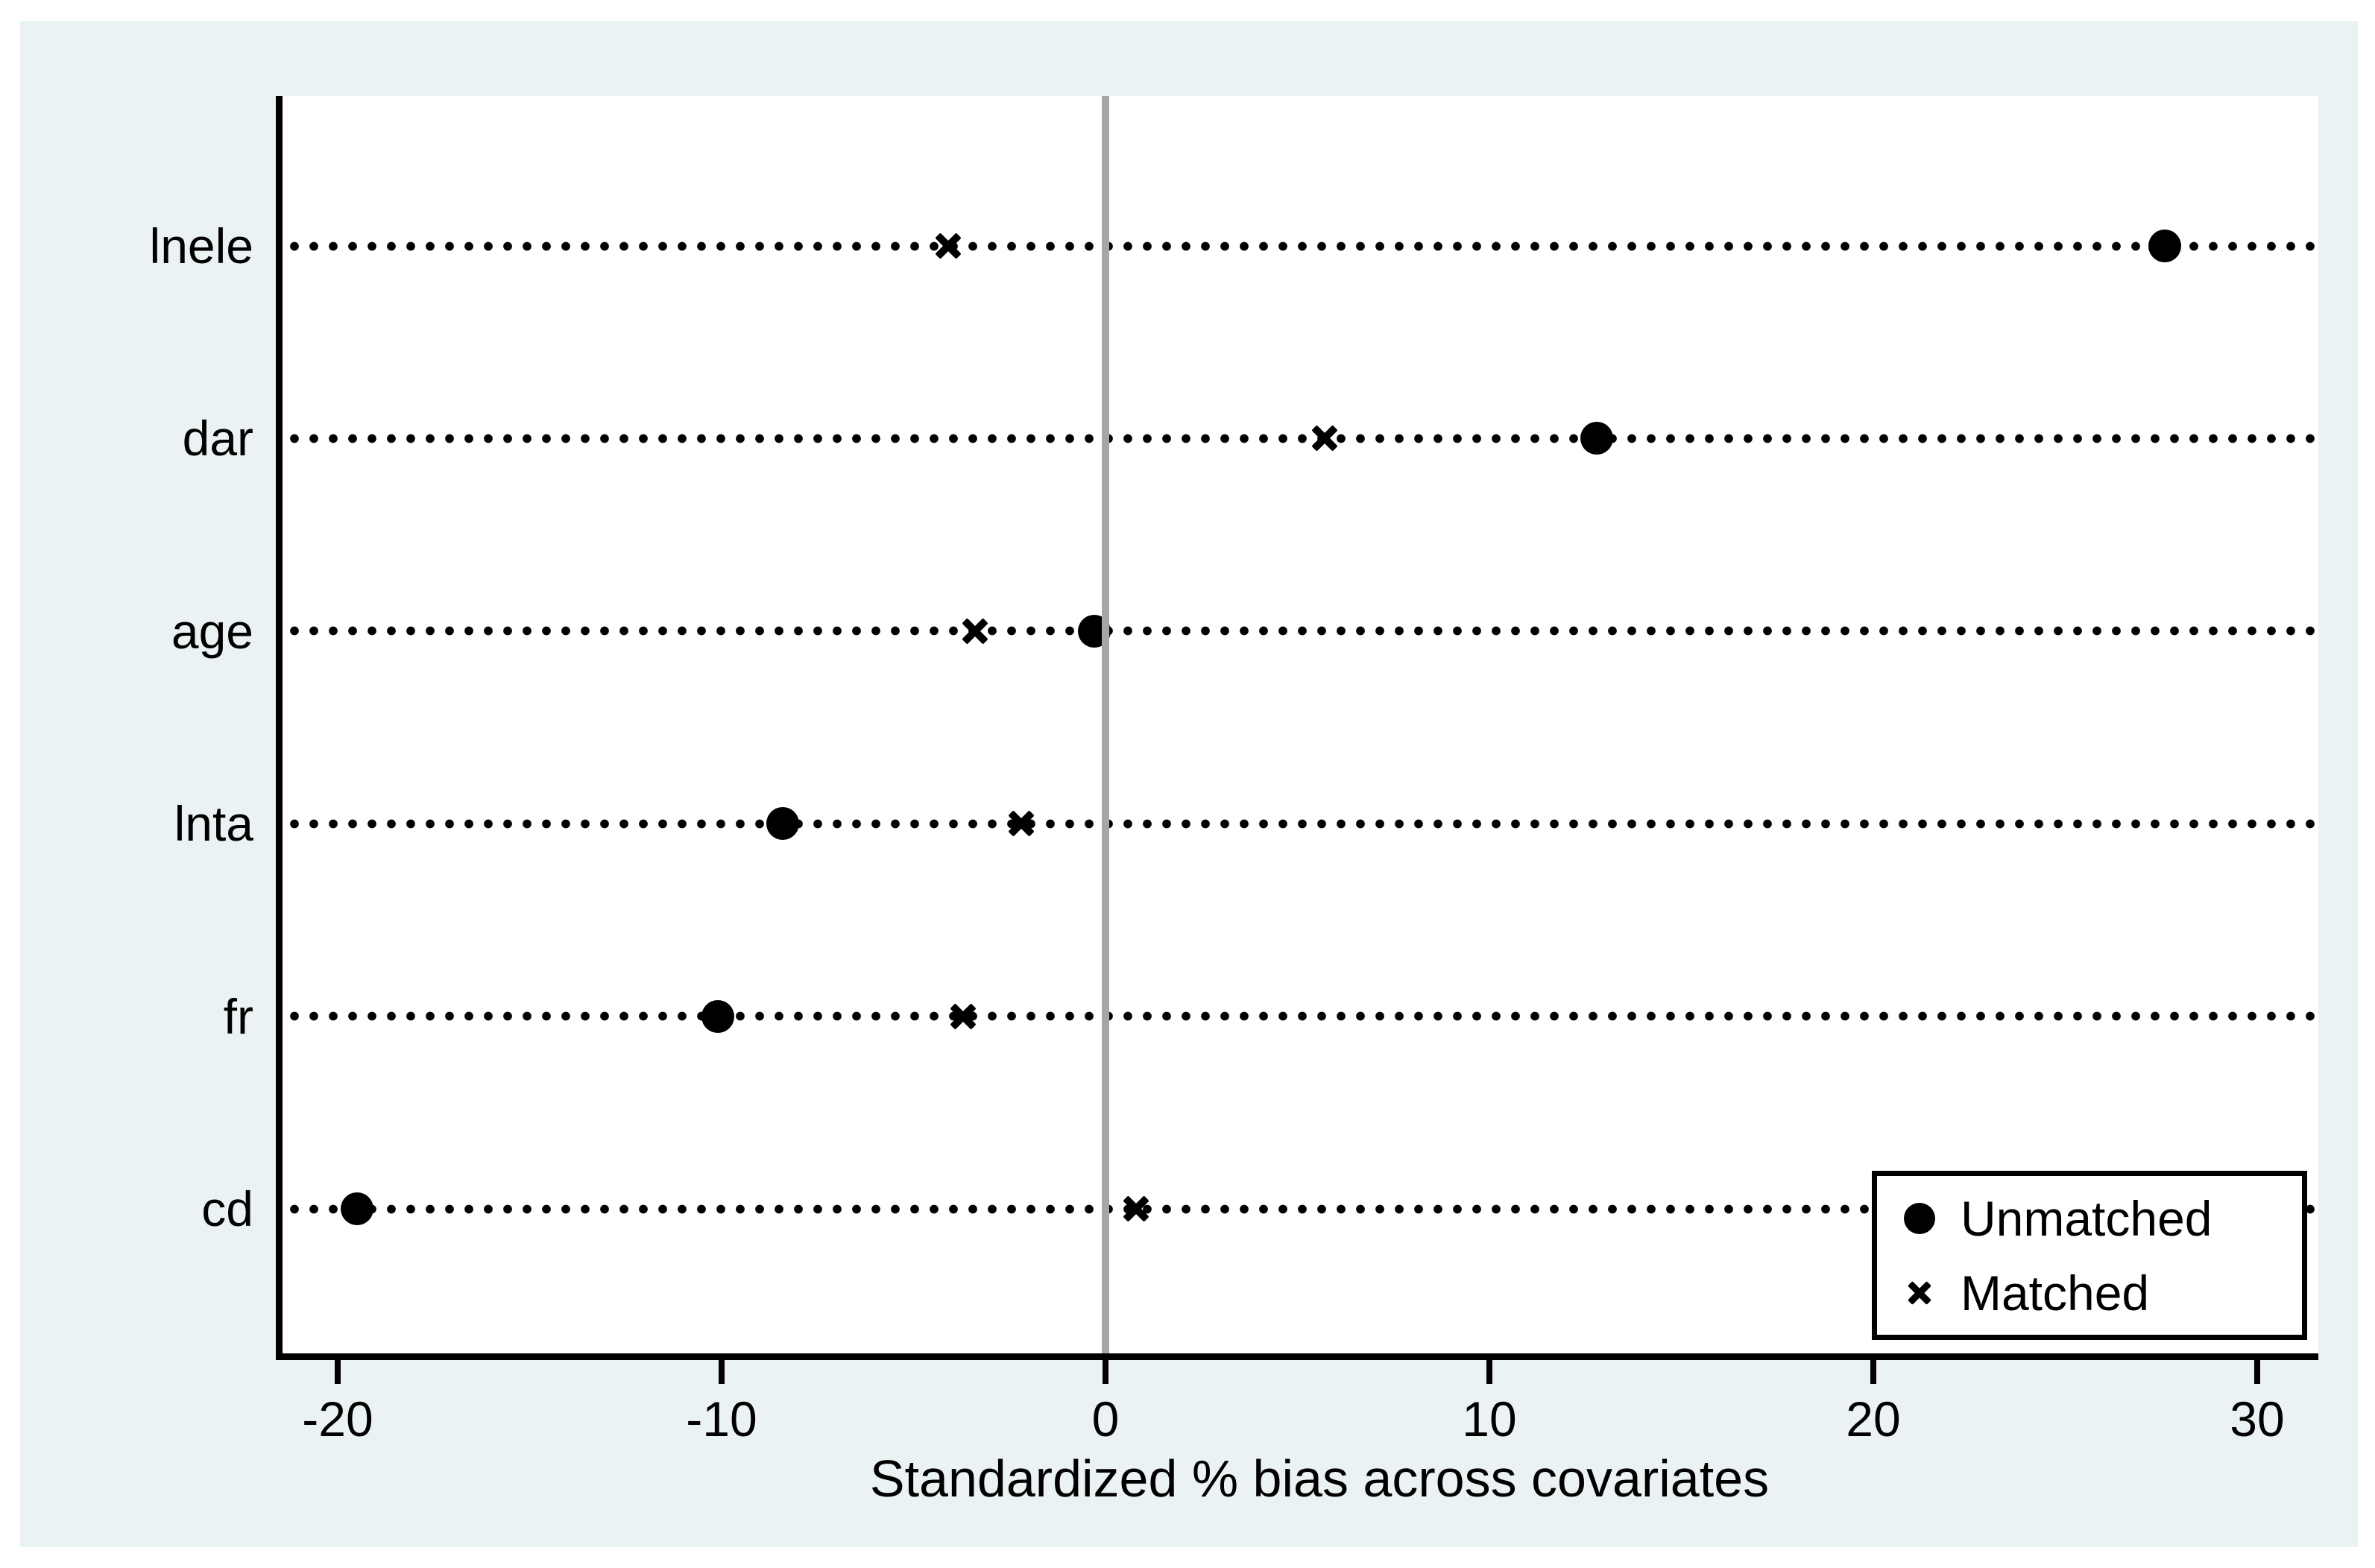 The image size is (2375, 1568). I want to click on x-tick-label: 20, so click(1874, 1419).